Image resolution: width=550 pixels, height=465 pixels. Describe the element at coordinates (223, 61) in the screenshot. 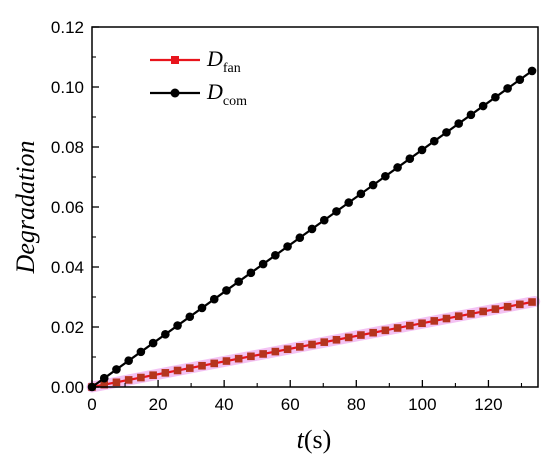

I see `legend-label-fan: Dfan` at that location.